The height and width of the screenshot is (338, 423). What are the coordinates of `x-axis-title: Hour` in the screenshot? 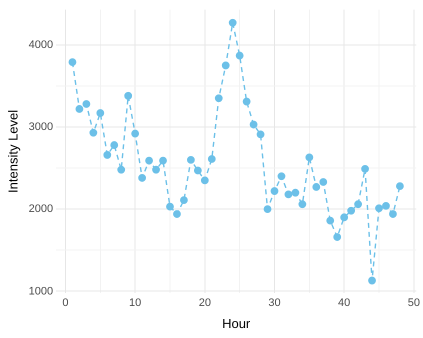 It's located at (236, 323).